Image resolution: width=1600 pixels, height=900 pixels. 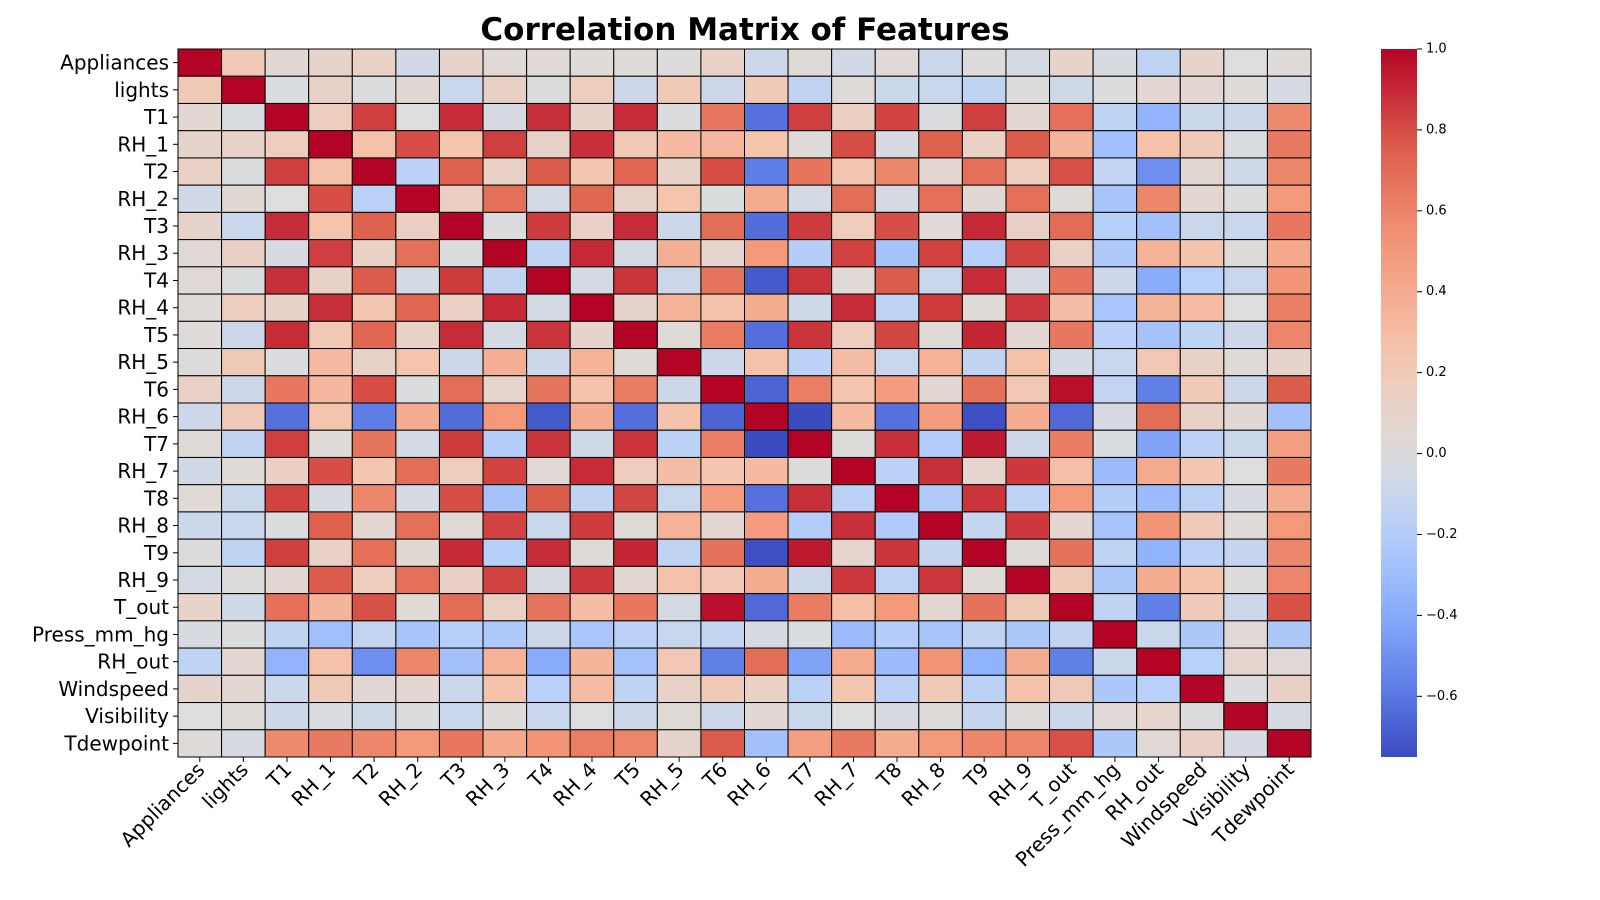 I want to click on heatmap-cell-RH_8-T8, so click(x=897, y=525).